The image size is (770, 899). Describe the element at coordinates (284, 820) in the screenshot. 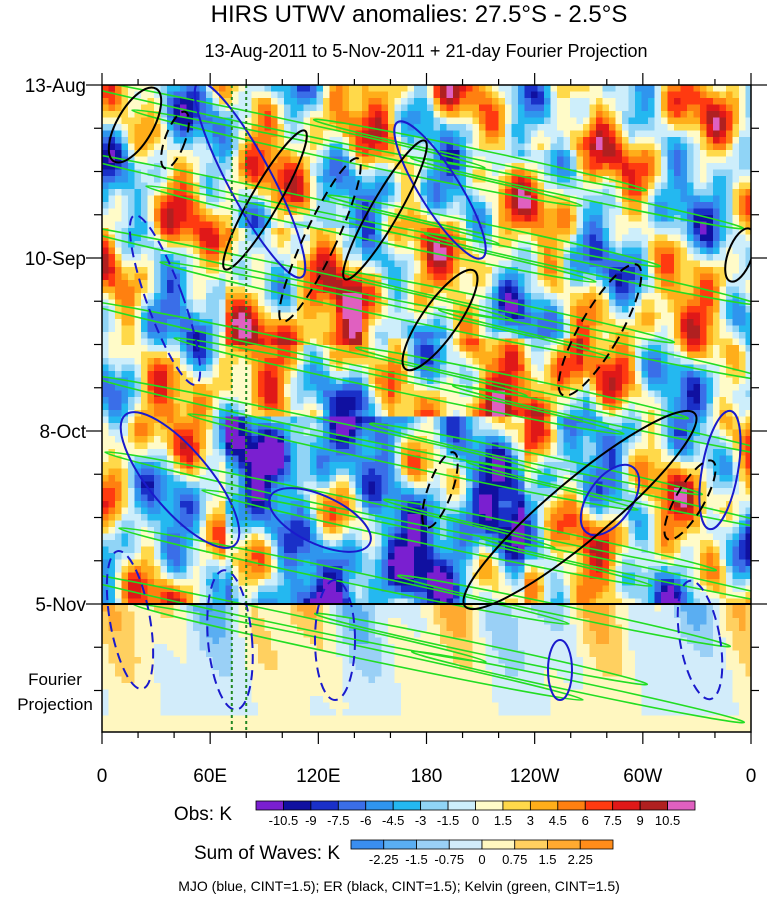

I see `obs-colorbar-tick: -10.5` at that location.